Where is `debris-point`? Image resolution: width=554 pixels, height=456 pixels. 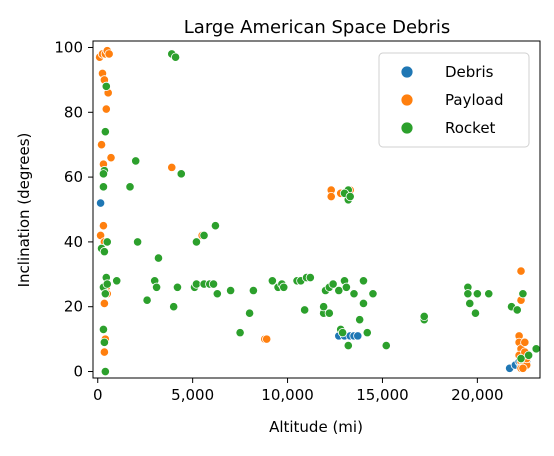 debris-point is located at coordinates (358, 336).